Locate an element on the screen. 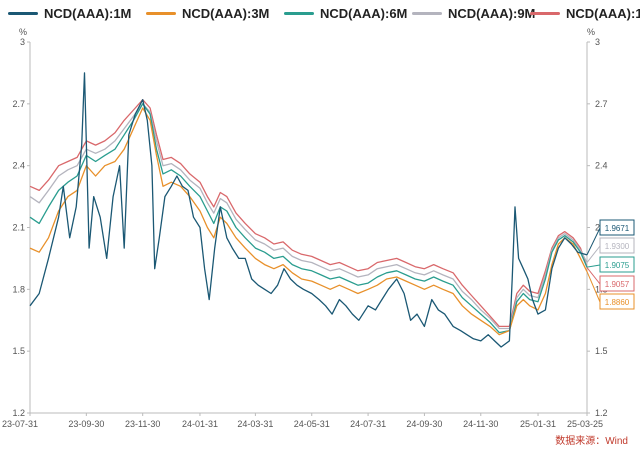  legend-item: NCD(AAA):9M is located at coordinates (473, 13).